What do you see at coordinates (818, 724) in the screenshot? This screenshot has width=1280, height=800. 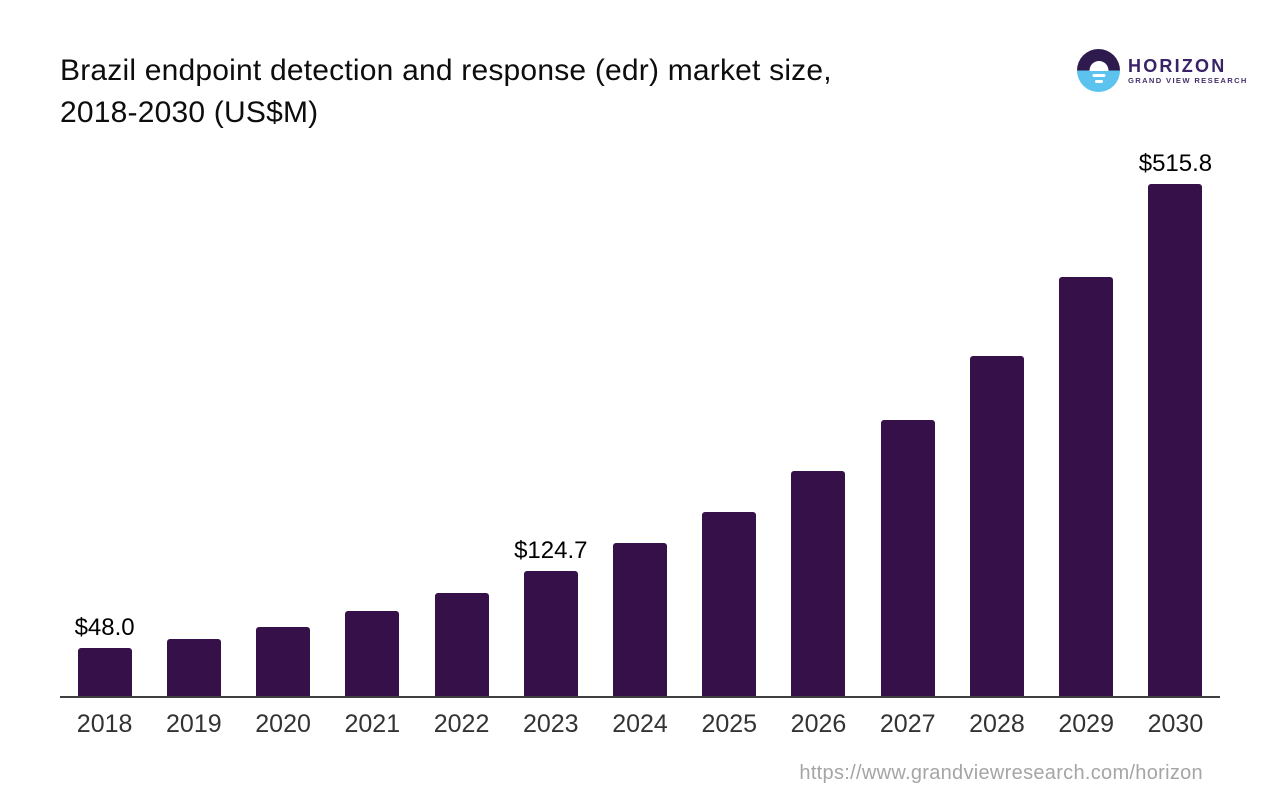 I see `x-tick-2026: 2026` at bounding box center [818, 724].